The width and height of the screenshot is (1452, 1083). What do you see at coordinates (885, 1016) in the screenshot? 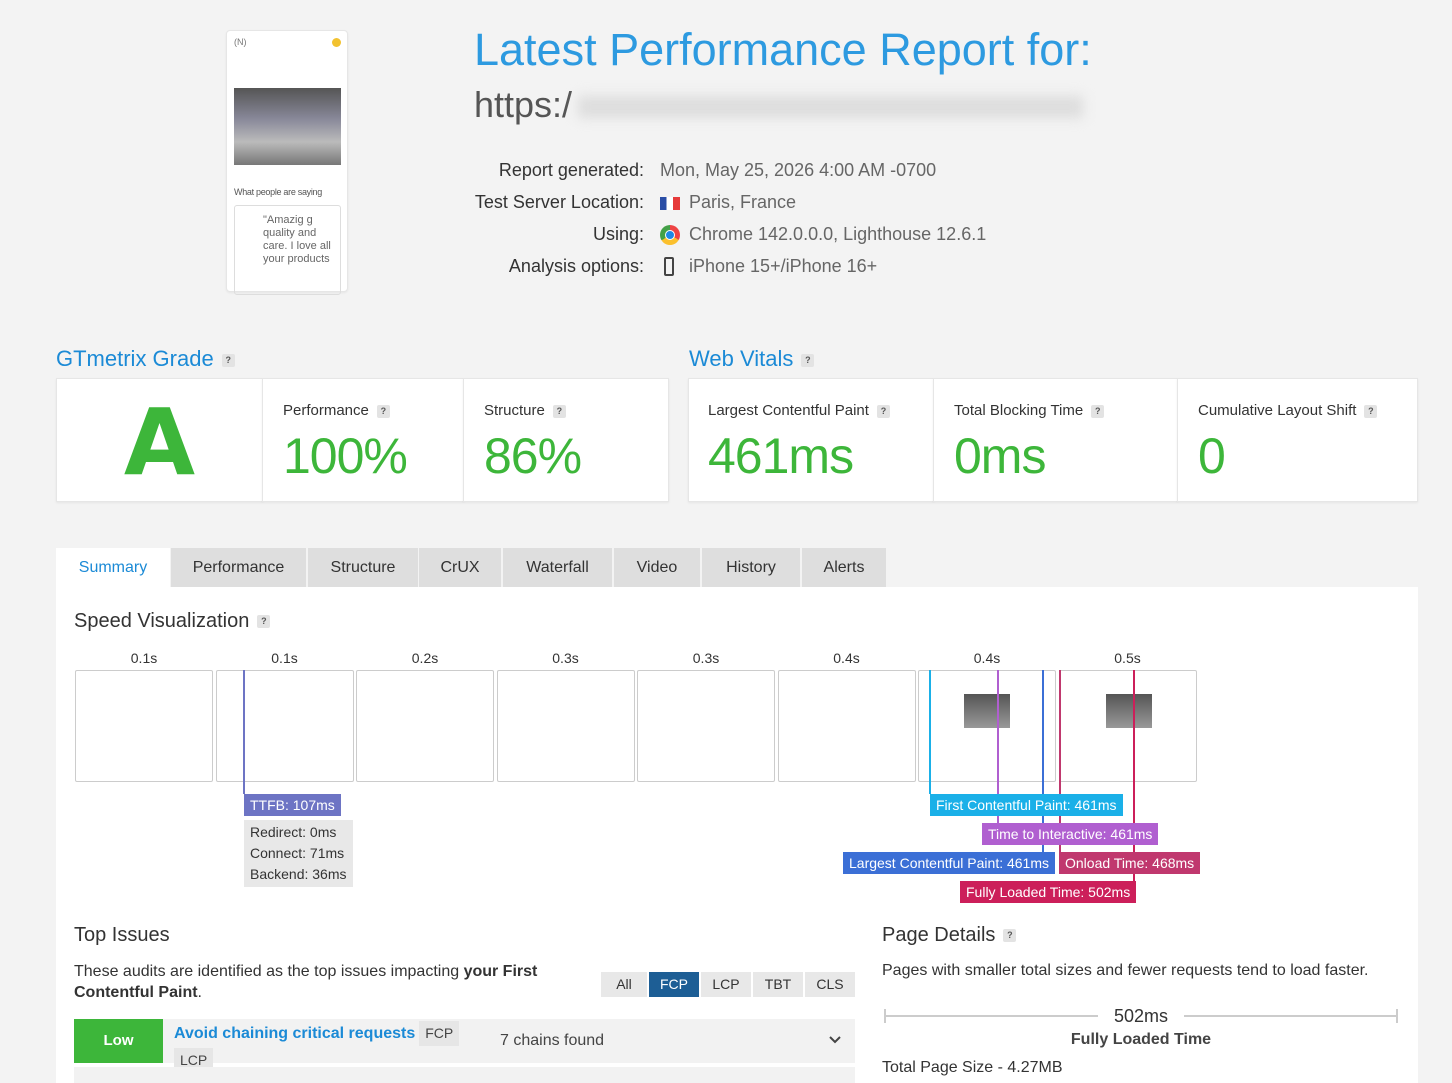
I see `timeline-end` at bounding box center [885, 1016].